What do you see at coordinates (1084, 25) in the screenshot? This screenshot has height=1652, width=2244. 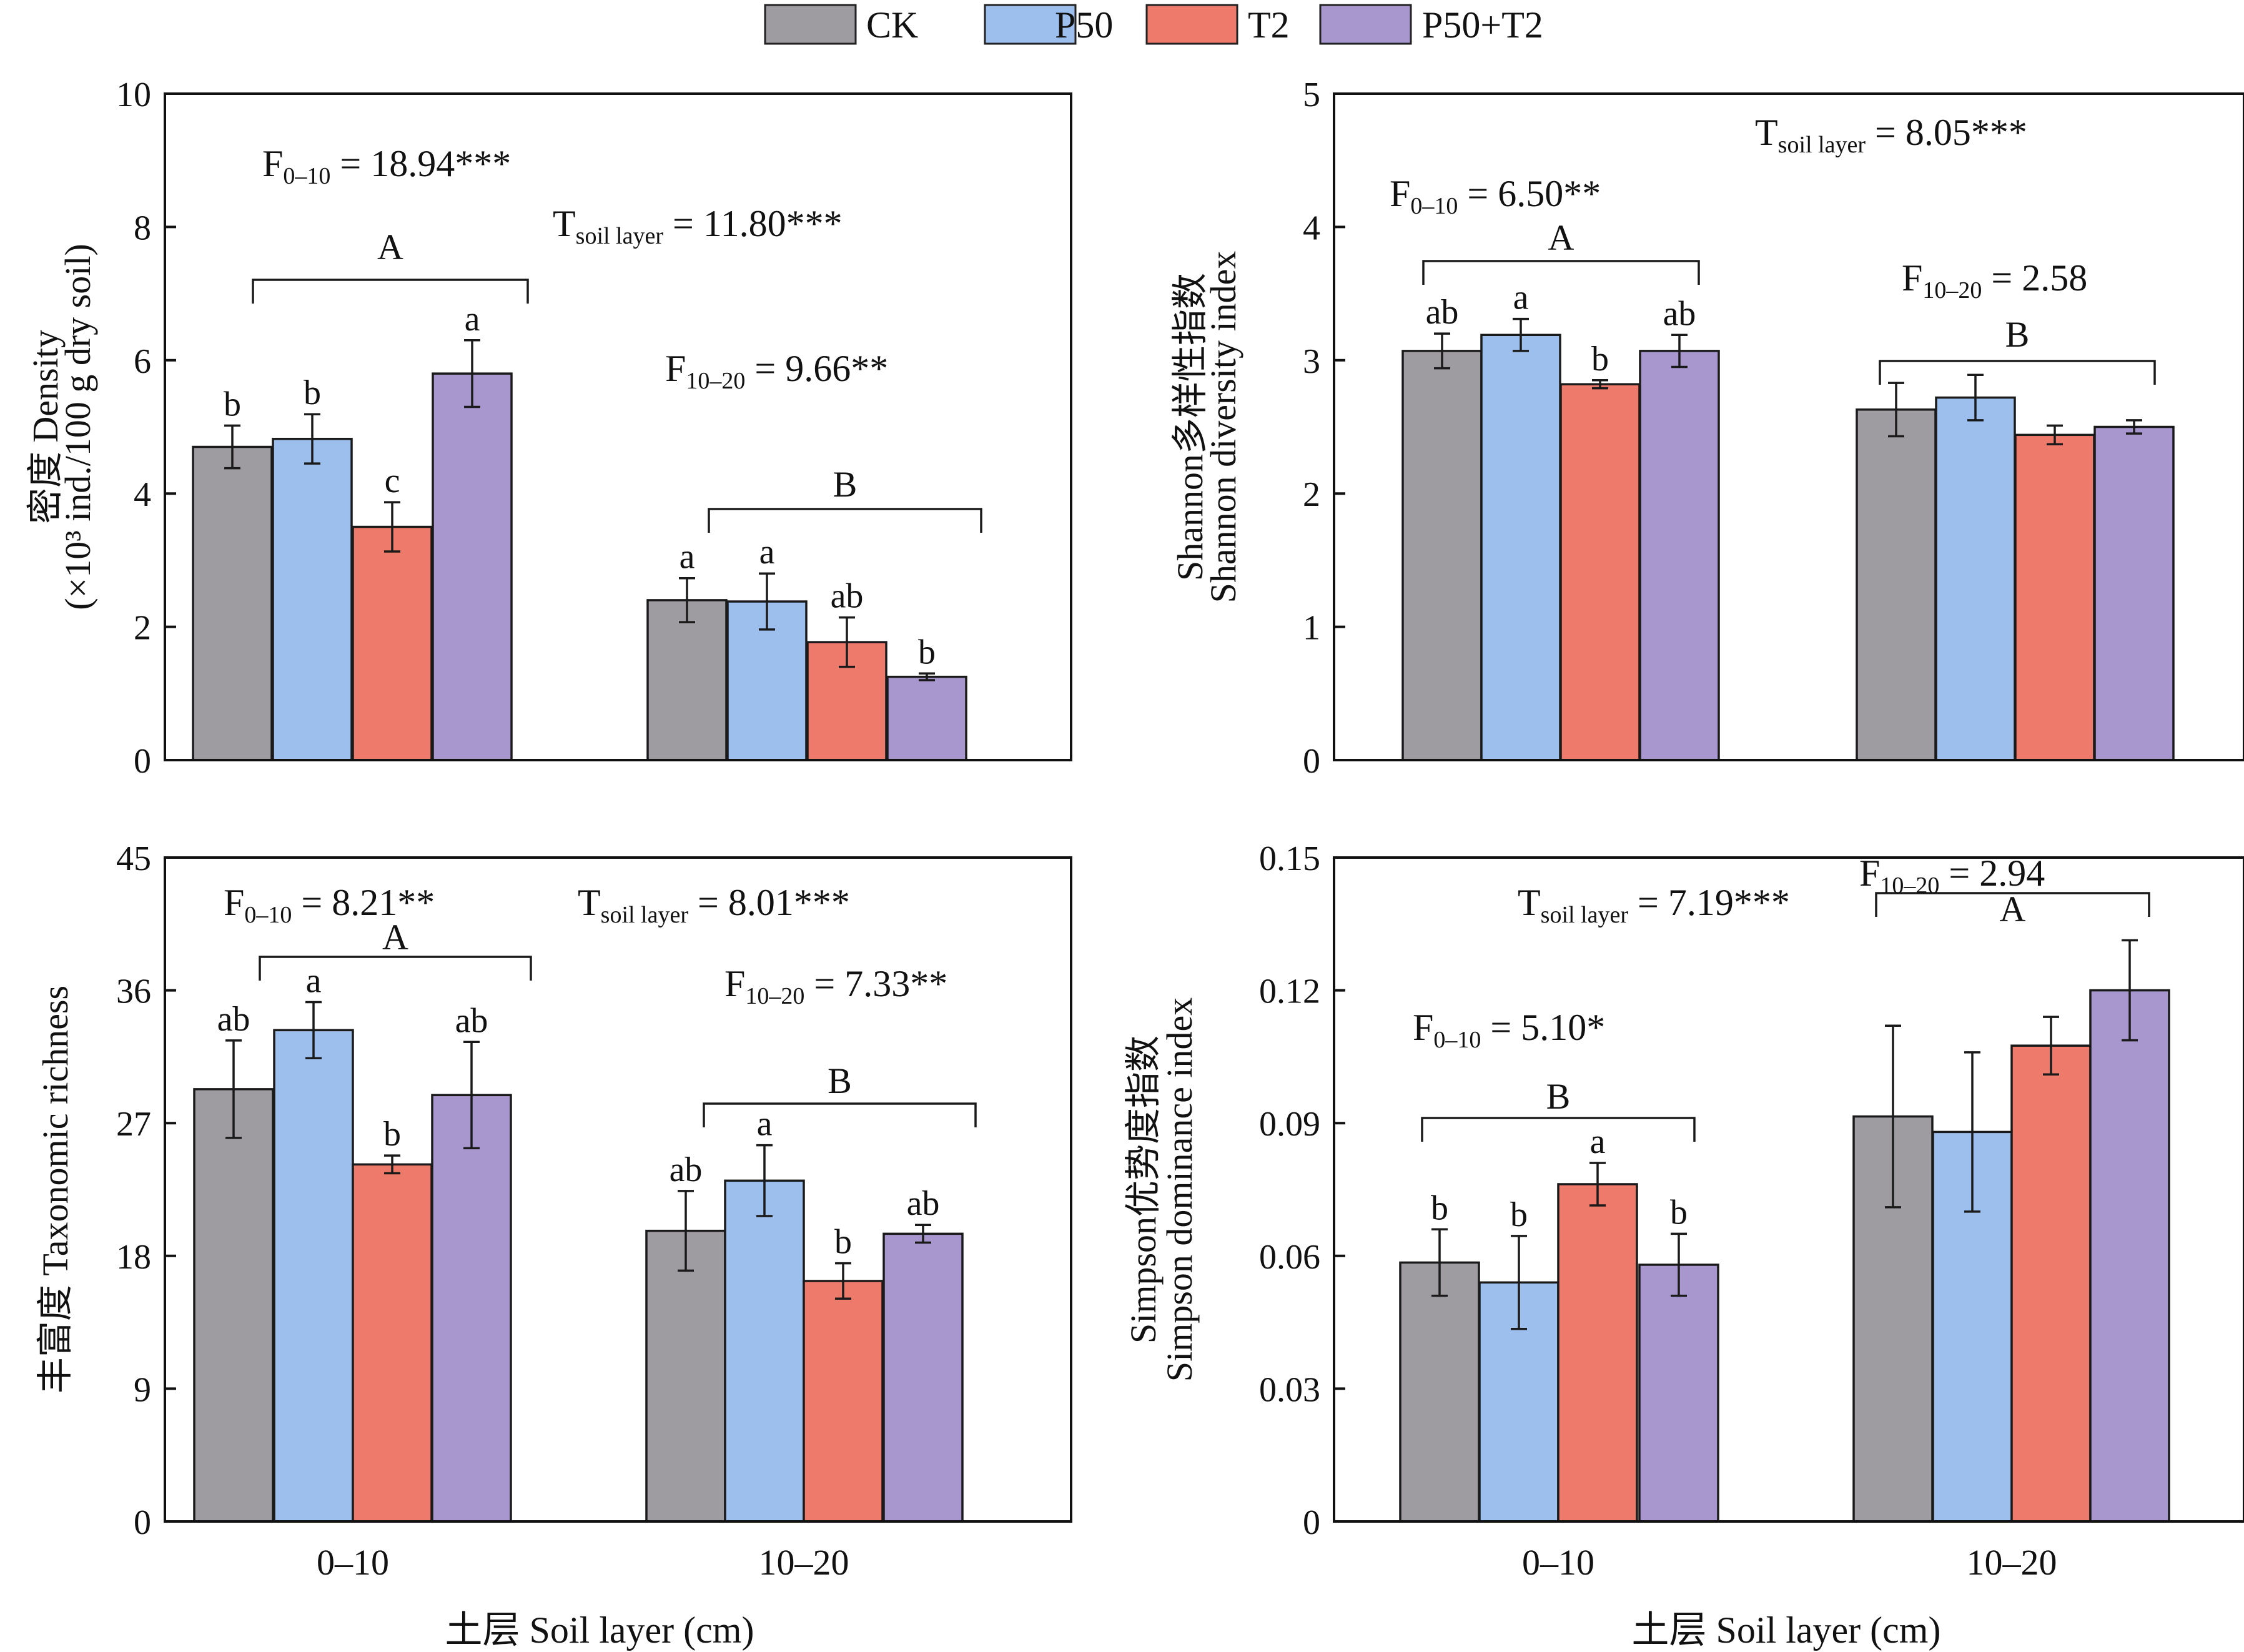 I see `legend-label-1: P50` at bounding box center [1084, 25].